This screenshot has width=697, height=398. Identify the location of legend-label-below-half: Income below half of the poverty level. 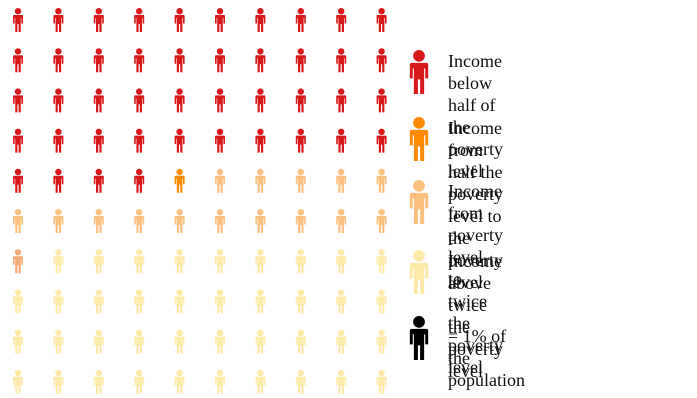
(475, 116).